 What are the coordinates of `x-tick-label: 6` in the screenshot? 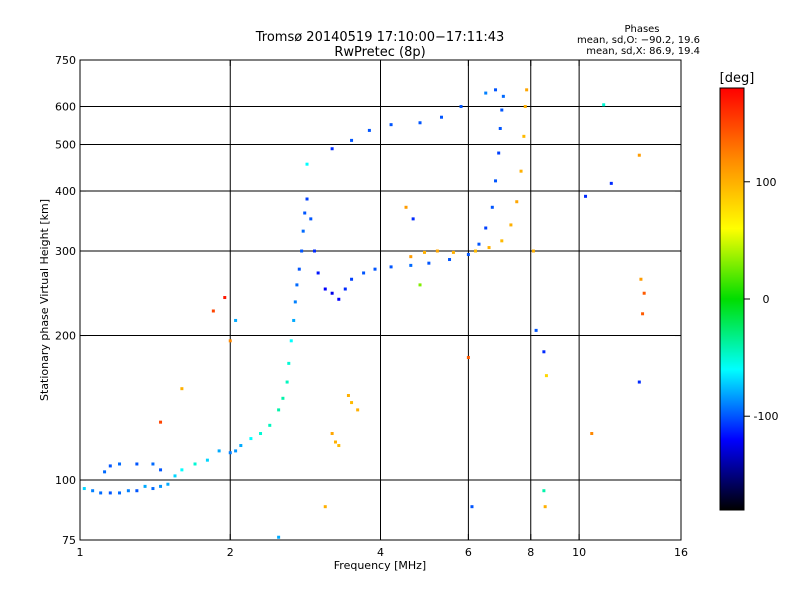 It's located at (468, 552).